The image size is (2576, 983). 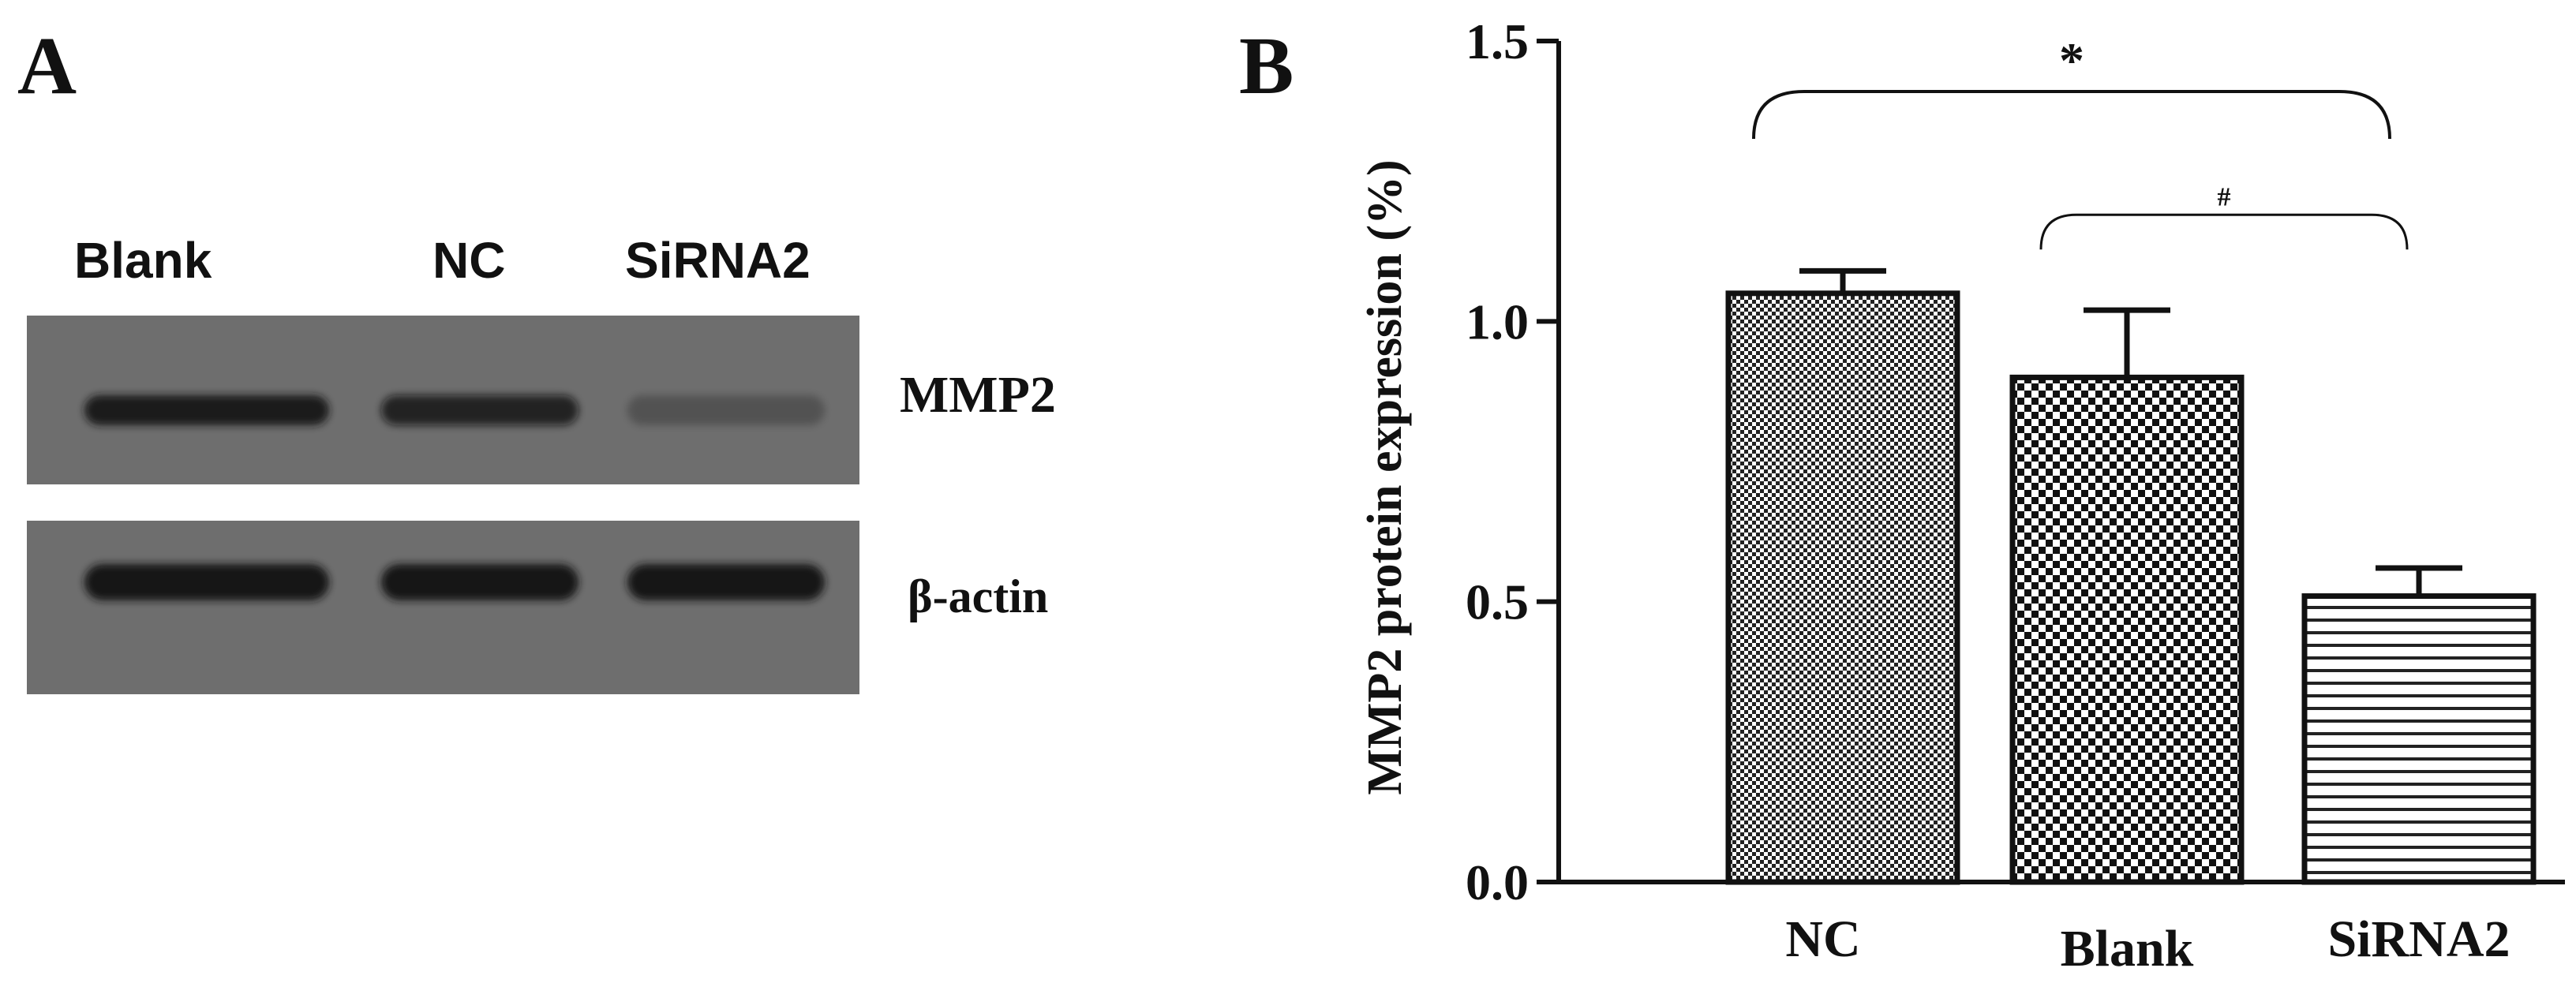 What do you see at coordinates (2080, 141) in the screenshot?
I see `significance-brackets: *#` at bounding box center [2080, 141].